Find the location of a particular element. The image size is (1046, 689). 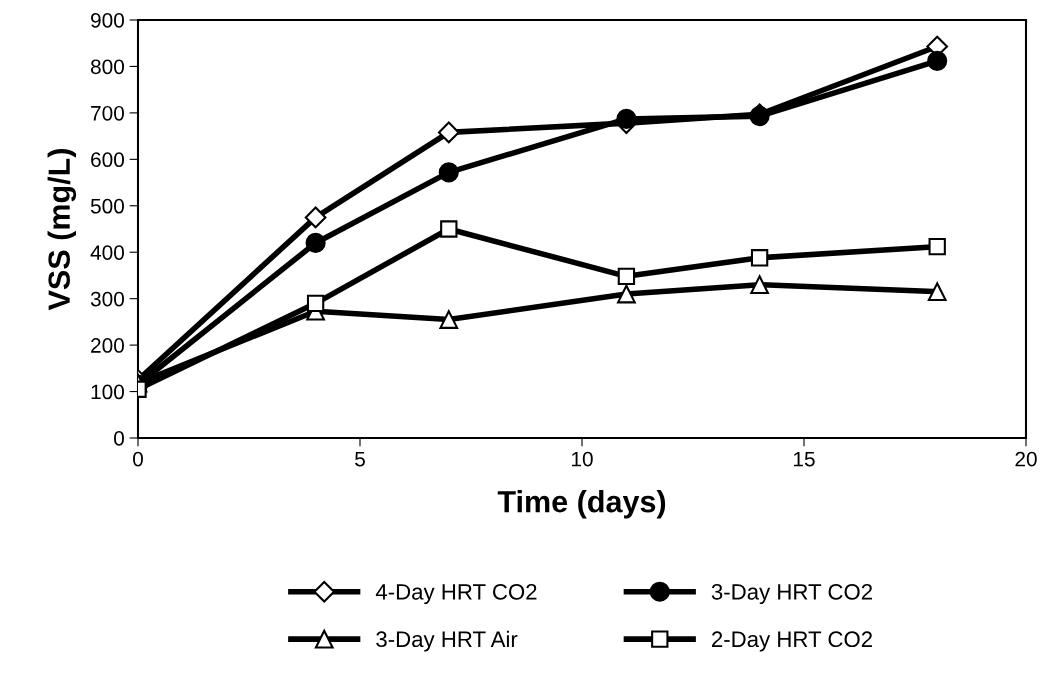

x-tick-label: 10 is located at coordinates (582, 459).